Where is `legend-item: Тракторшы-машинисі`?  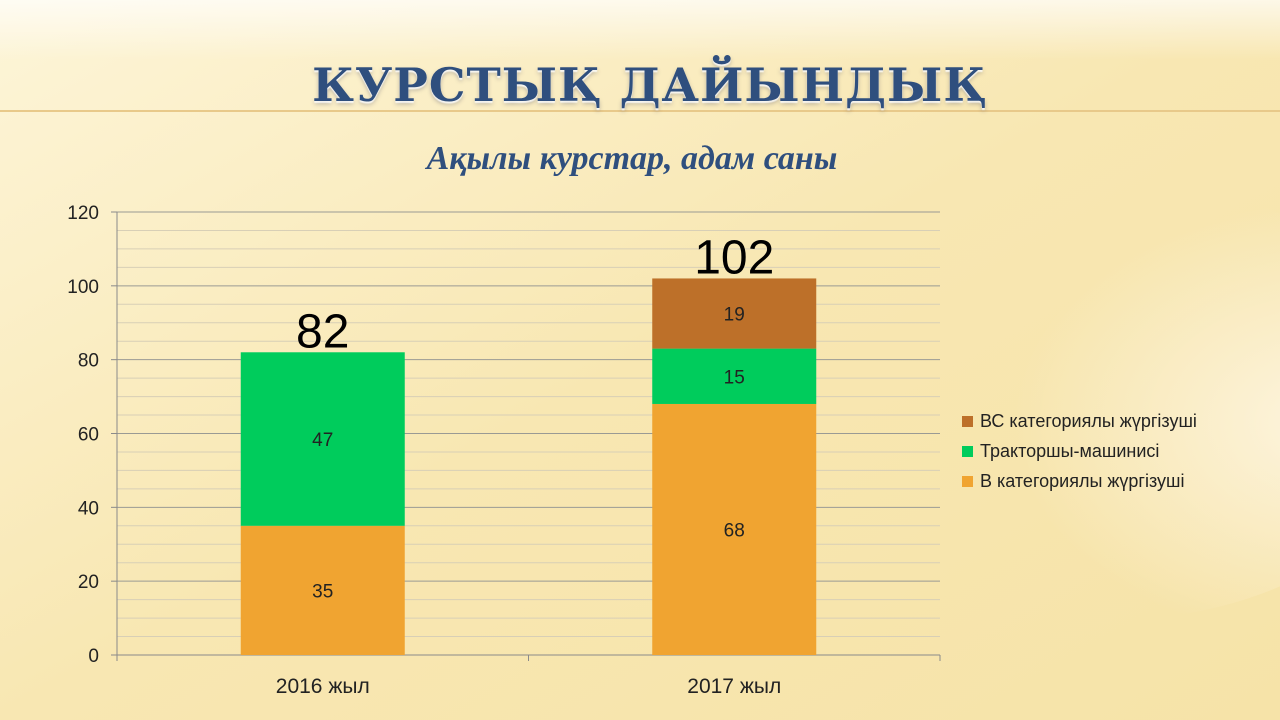
legend-item: Тракторшы-машинисі is located at coordinates (1079, 451).